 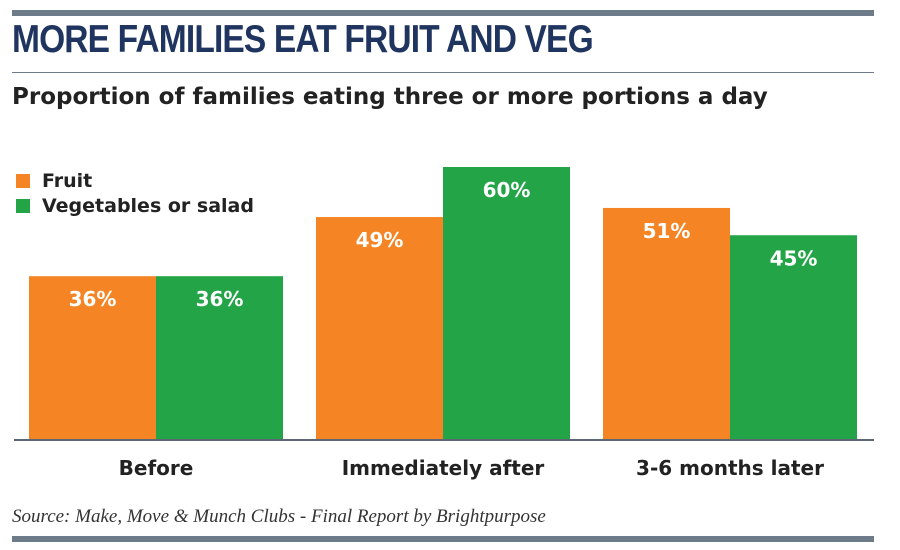 I want to click on legend-item-vegetables: Vegetables or salad, so click(x=135, y=205).